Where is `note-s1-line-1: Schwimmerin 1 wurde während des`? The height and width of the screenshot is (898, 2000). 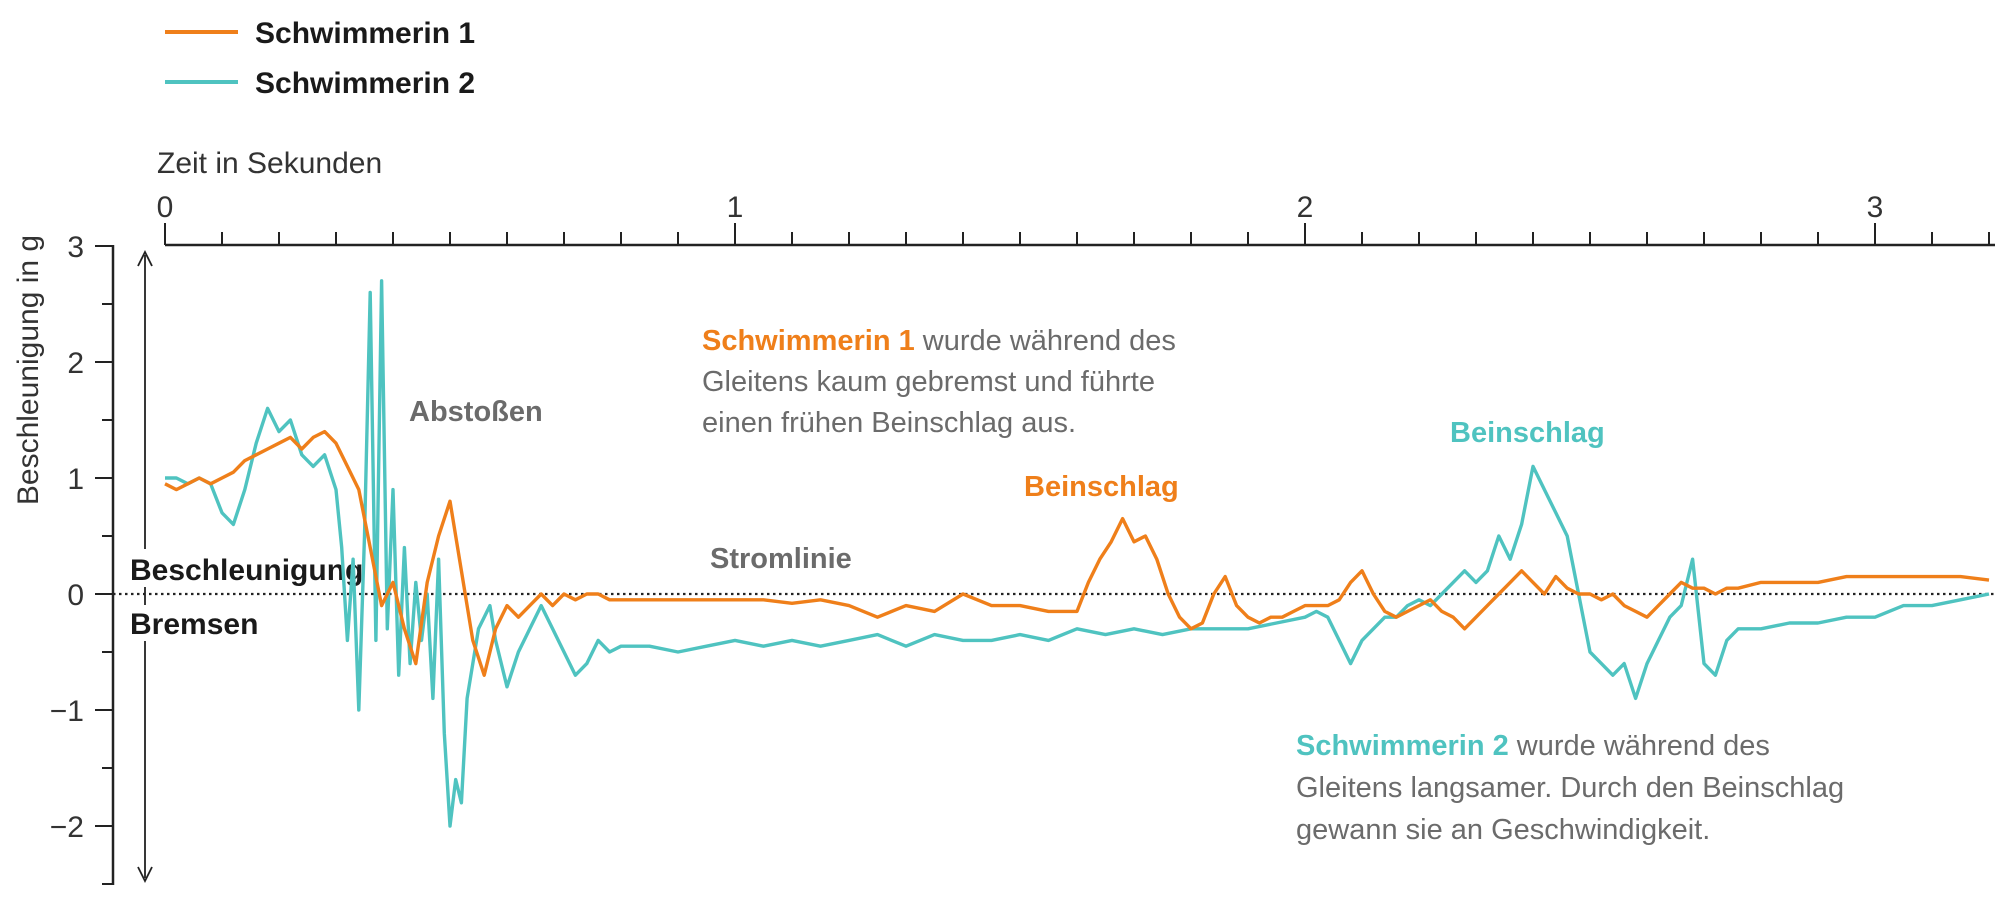
note-s1-line-1: Schwimmerin 1 wurde während des is located at coordinates (939, 341).